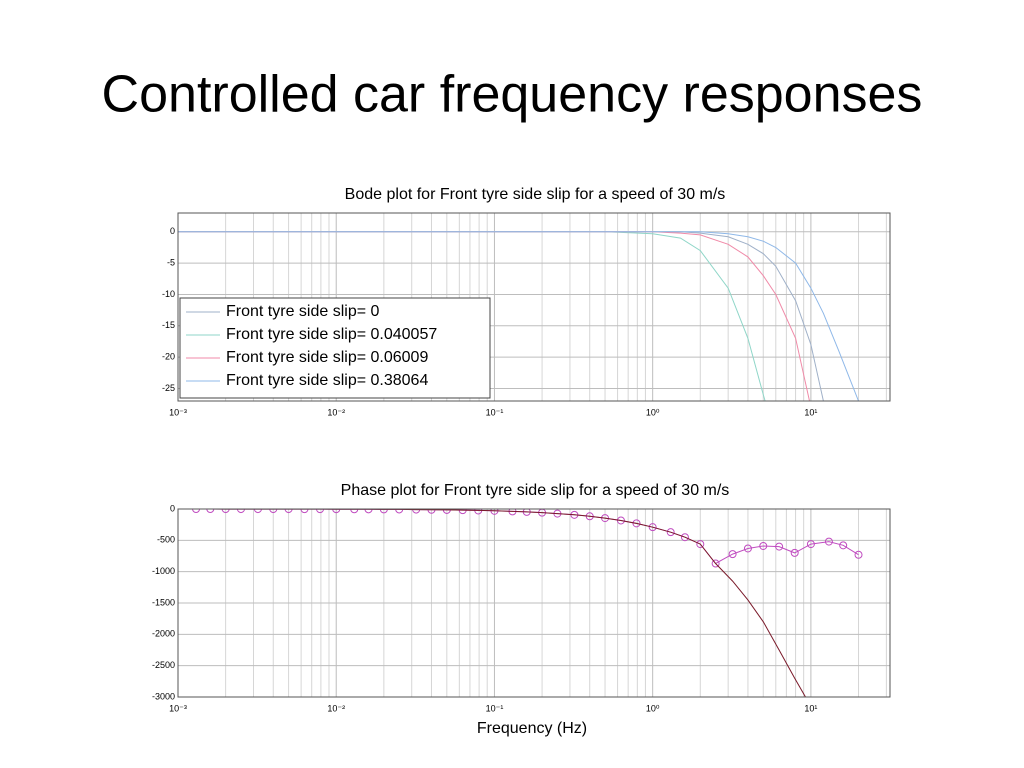 The image size is (1024, 768). I want to click on y-tick-label: -1000, so click(163, 571).